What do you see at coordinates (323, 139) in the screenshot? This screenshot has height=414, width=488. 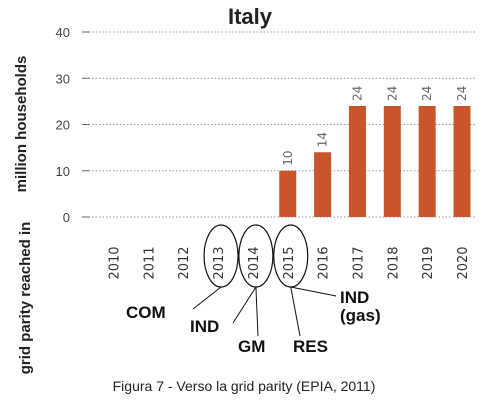 I see `data-label-2016: 14` at bounding box center [323, 139].